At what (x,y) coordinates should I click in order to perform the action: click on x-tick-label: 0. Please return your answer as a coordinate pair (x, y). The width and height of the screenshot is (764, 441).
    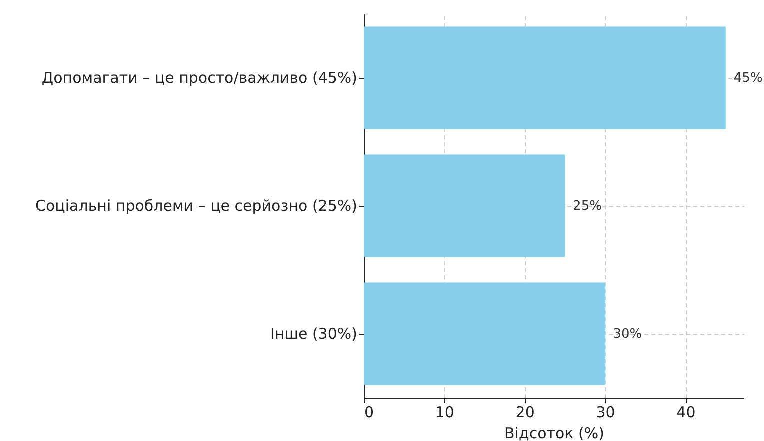
    Looking at the image, I should click on (369, 413).